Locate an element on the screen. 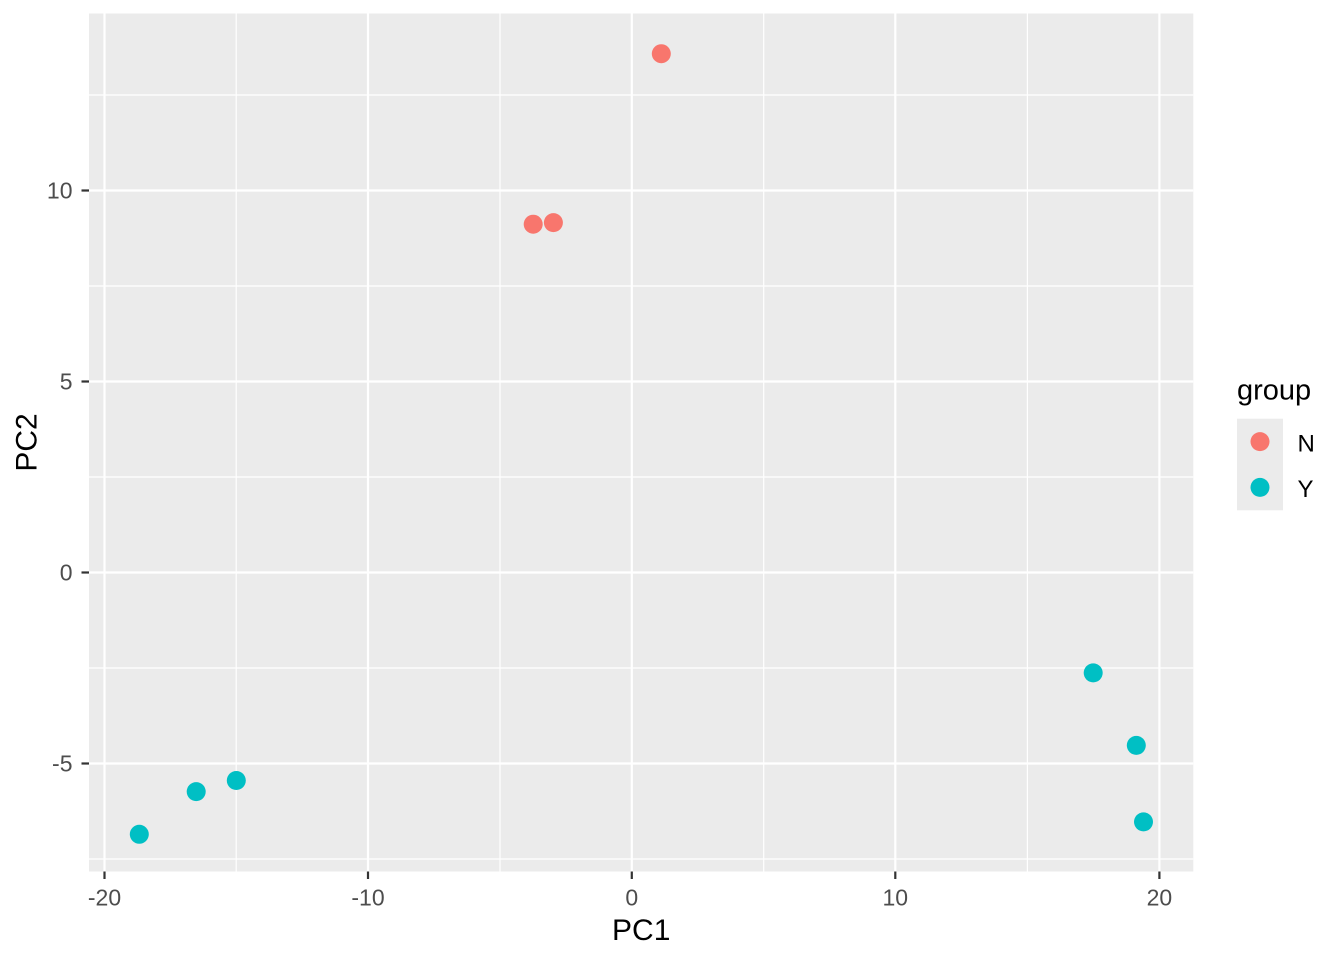 This screenshot has height=960, width=1344. svg-text: -10 is located at coordinates (367, 898).